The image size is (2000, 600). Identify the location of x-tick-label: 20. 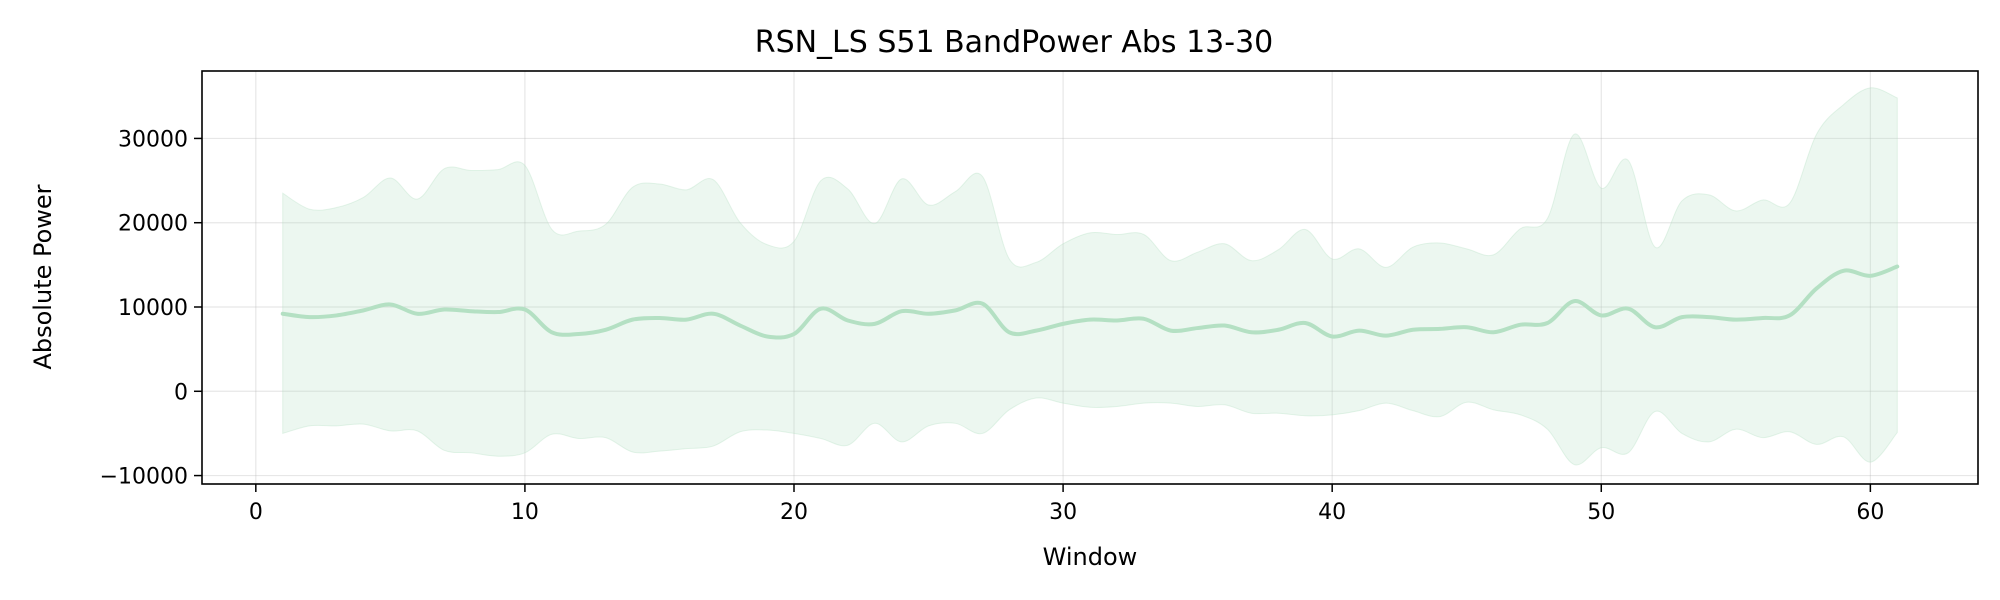
(794, 512).